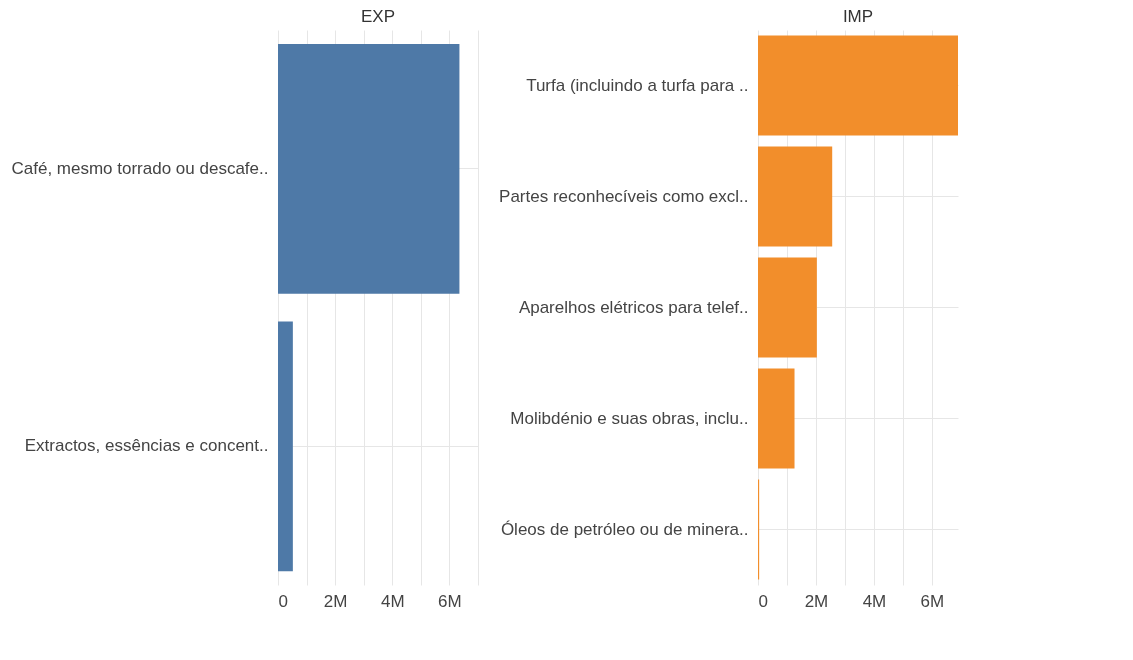 The height and width of the screenshot is (660, 1133). What do you see at coordinates (624, 529) in the screenshot?
I see `y-tick-label: Óleos de petróleo ou de minera..` at bounding box center [624, 529].